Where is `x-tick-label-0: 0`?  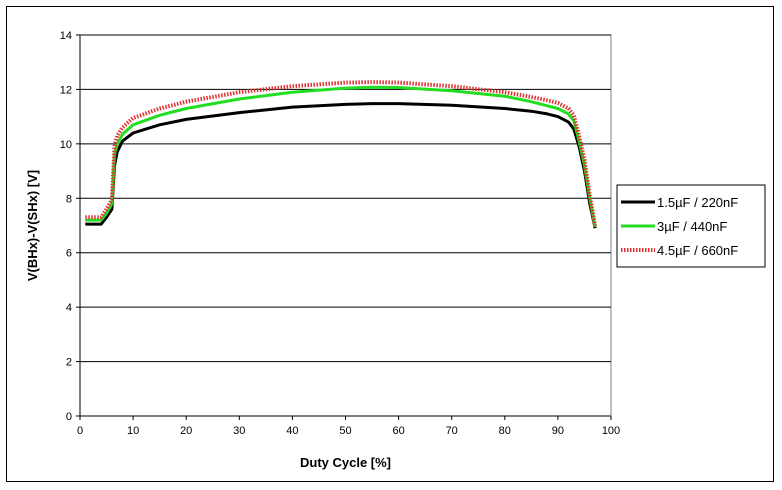
x-tick-label-0: 0 is located at coordinates (80, 431).